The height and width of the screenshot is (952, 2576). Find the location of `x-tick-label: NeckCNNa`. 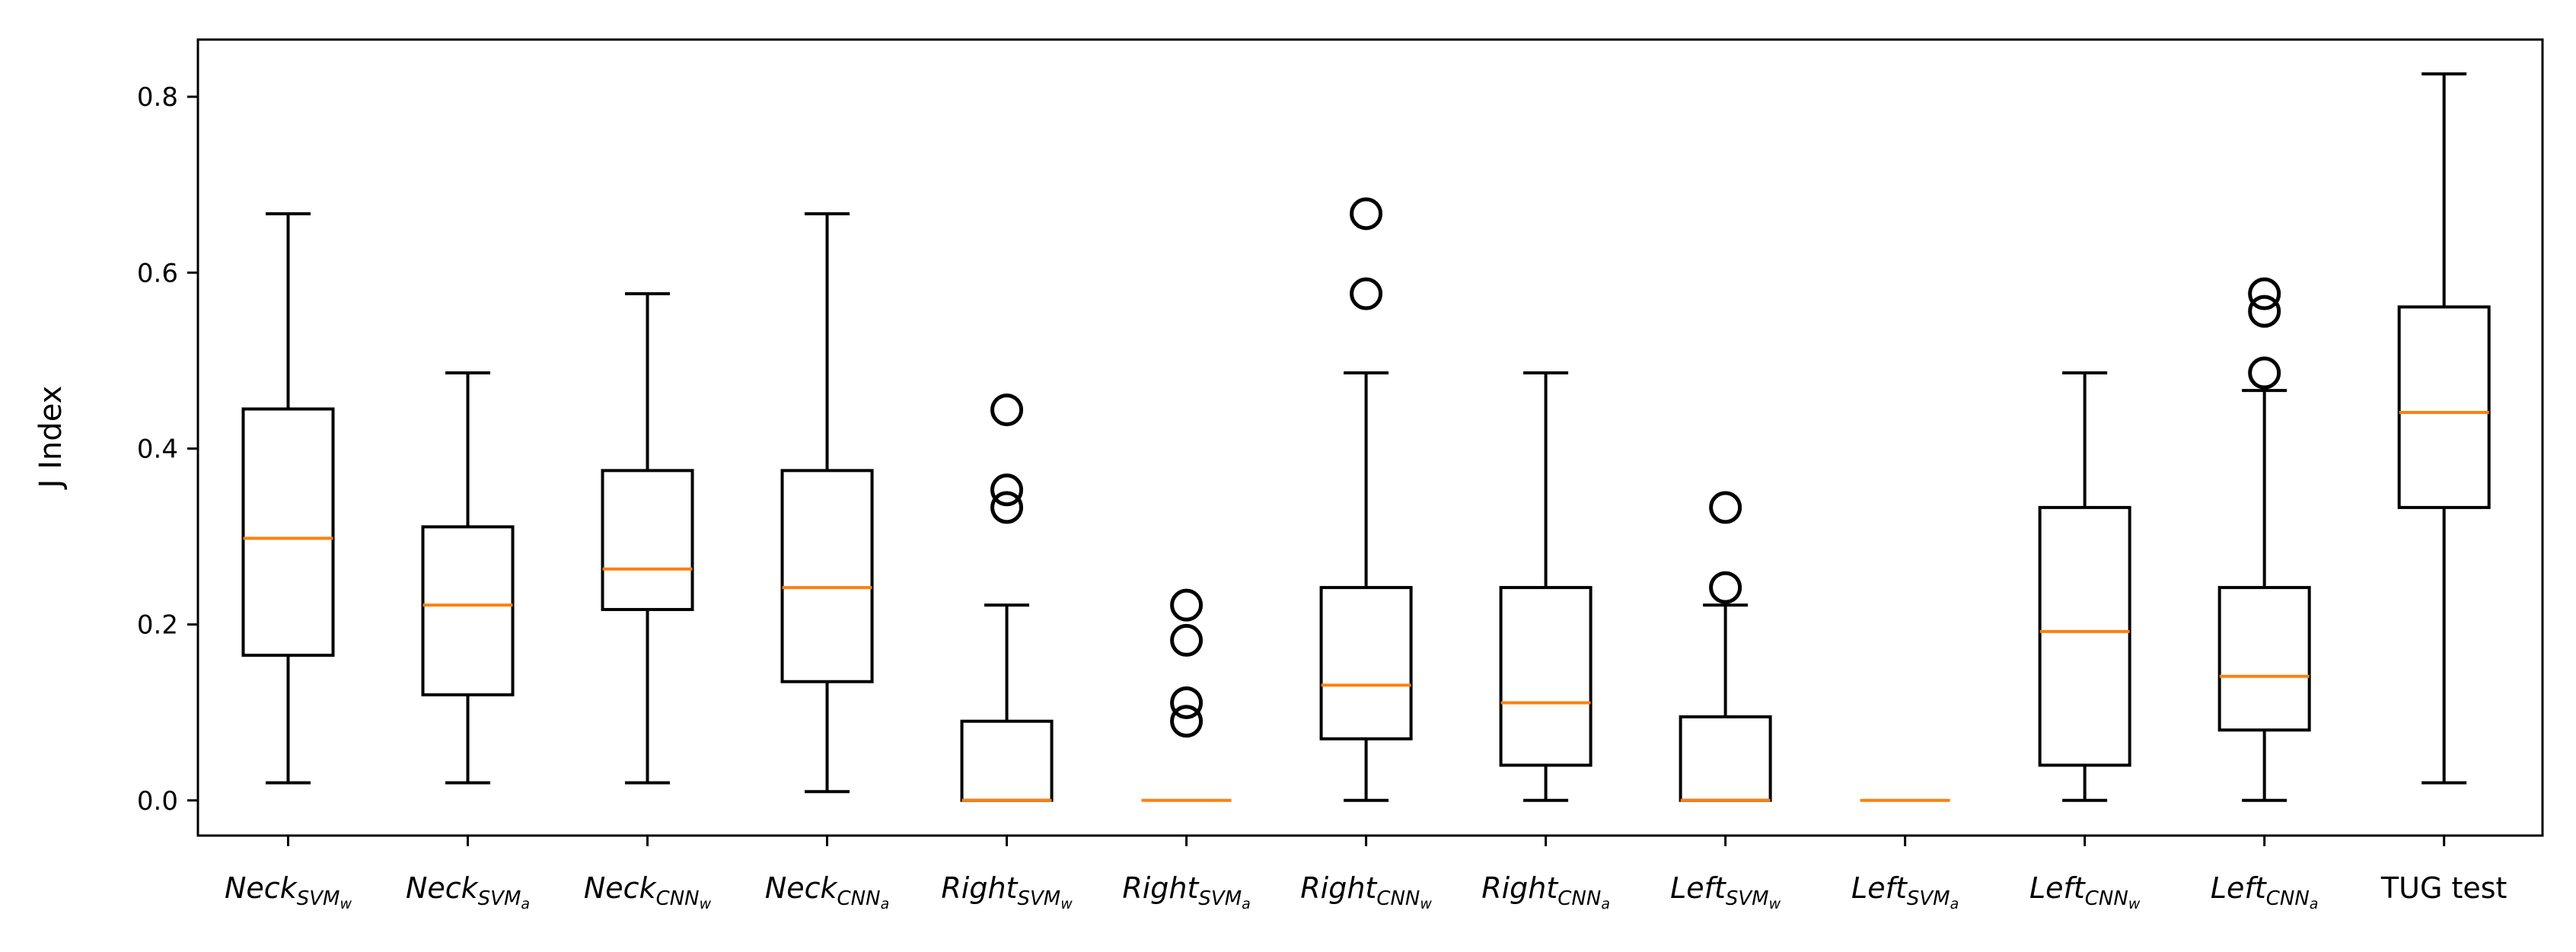

x-tick-label: NeckCNNa is located at coordinates (827, 891).